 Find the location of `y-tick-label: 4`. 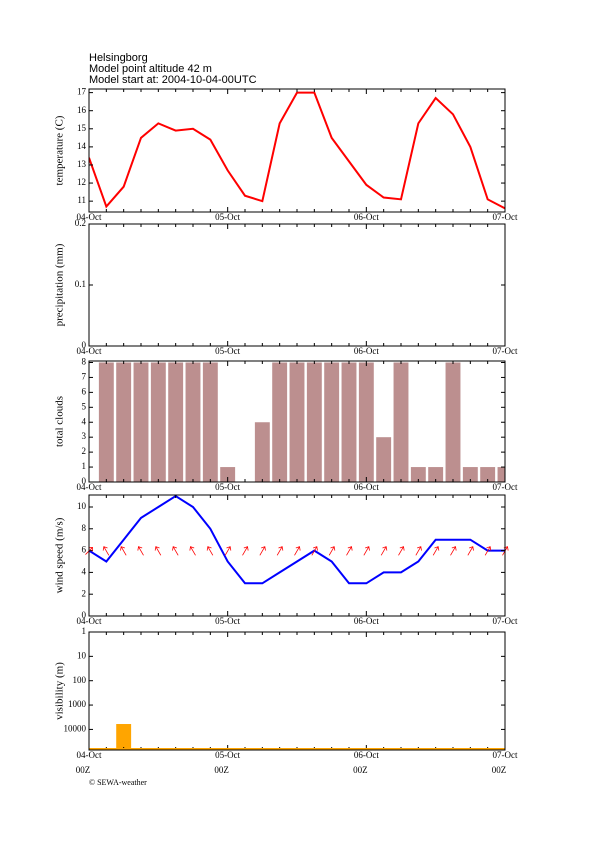

y-tick-label: 4 is located at coordinates (84, 421).